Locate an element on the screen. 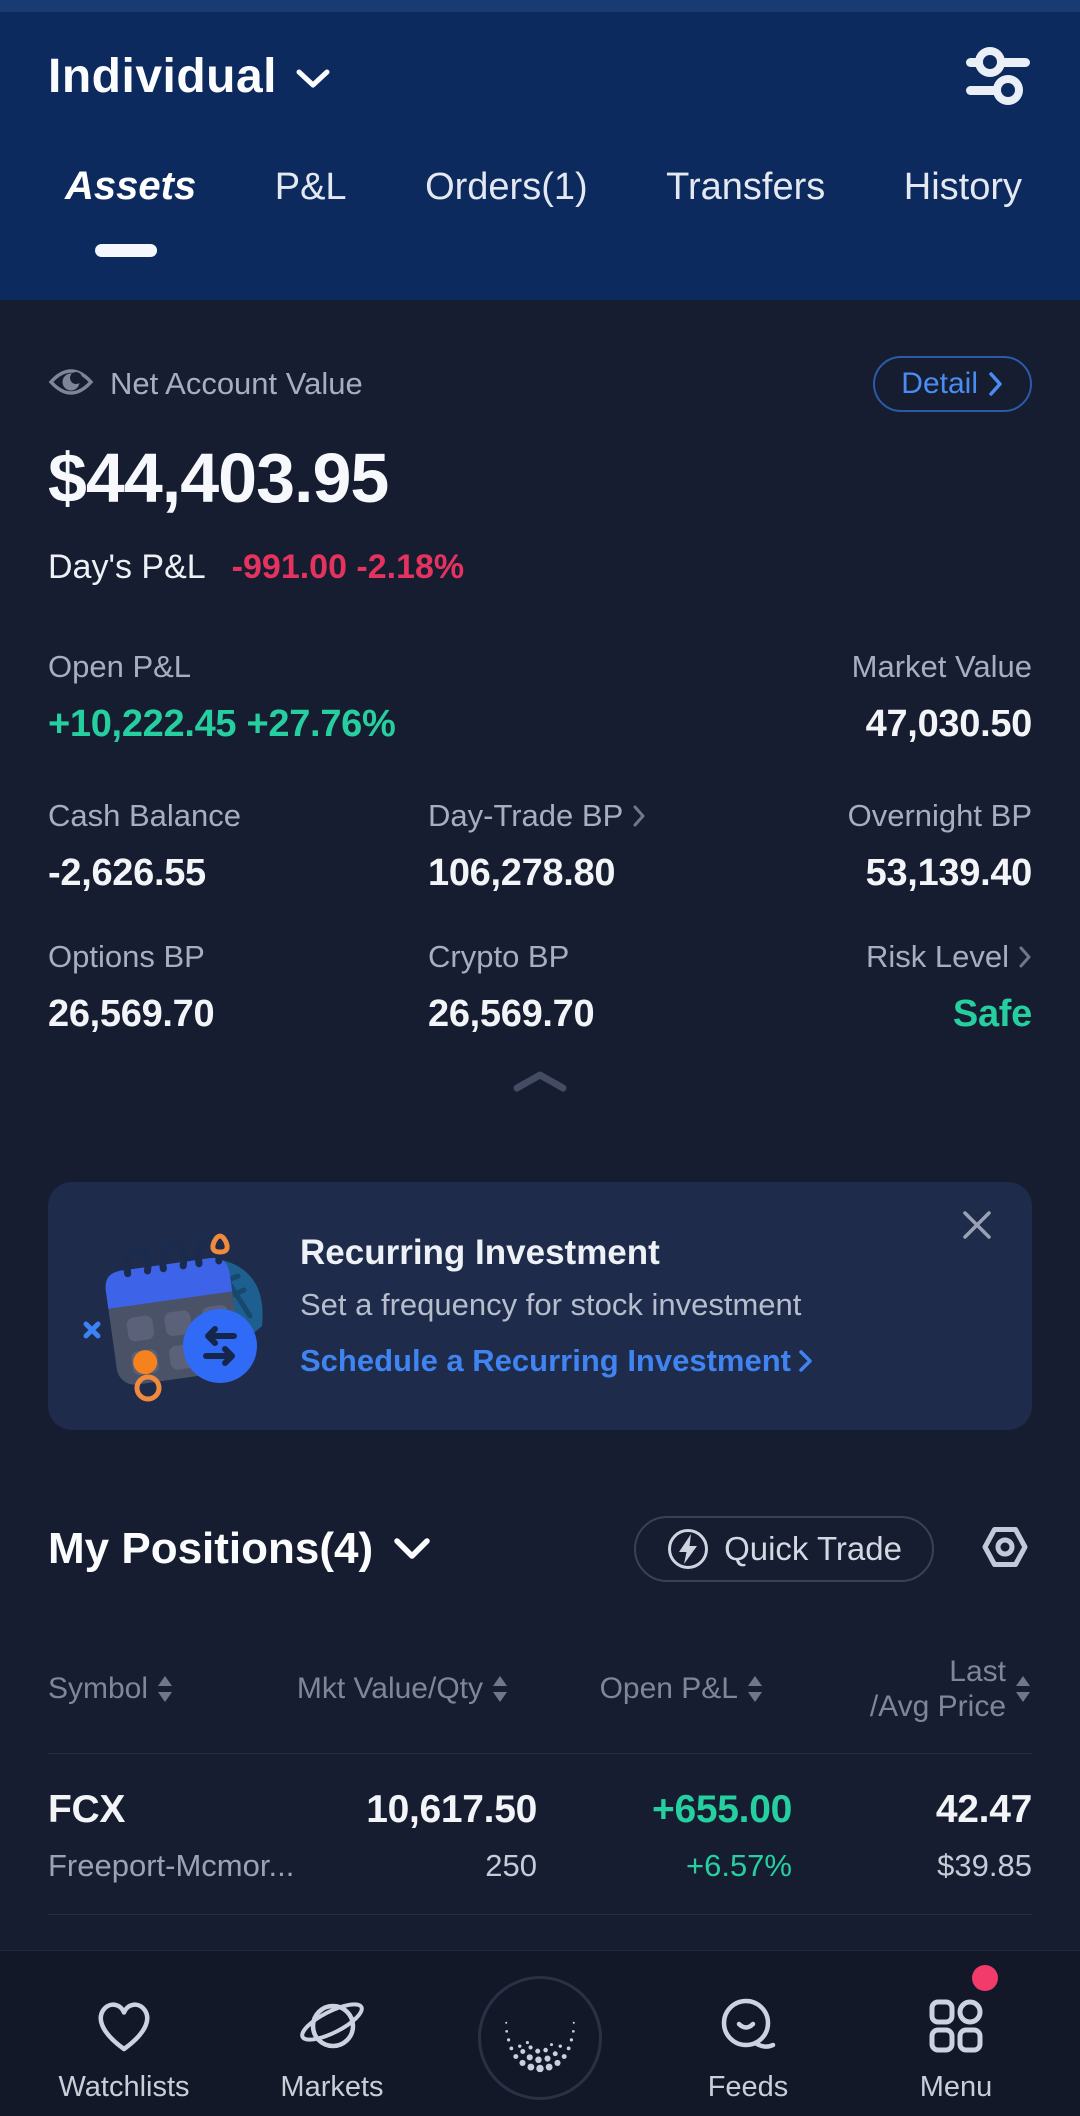 The height and width of the screenshot is (2116, 1080). quick-trade-button: Quick Trade is located at coordinates (784, 1549).